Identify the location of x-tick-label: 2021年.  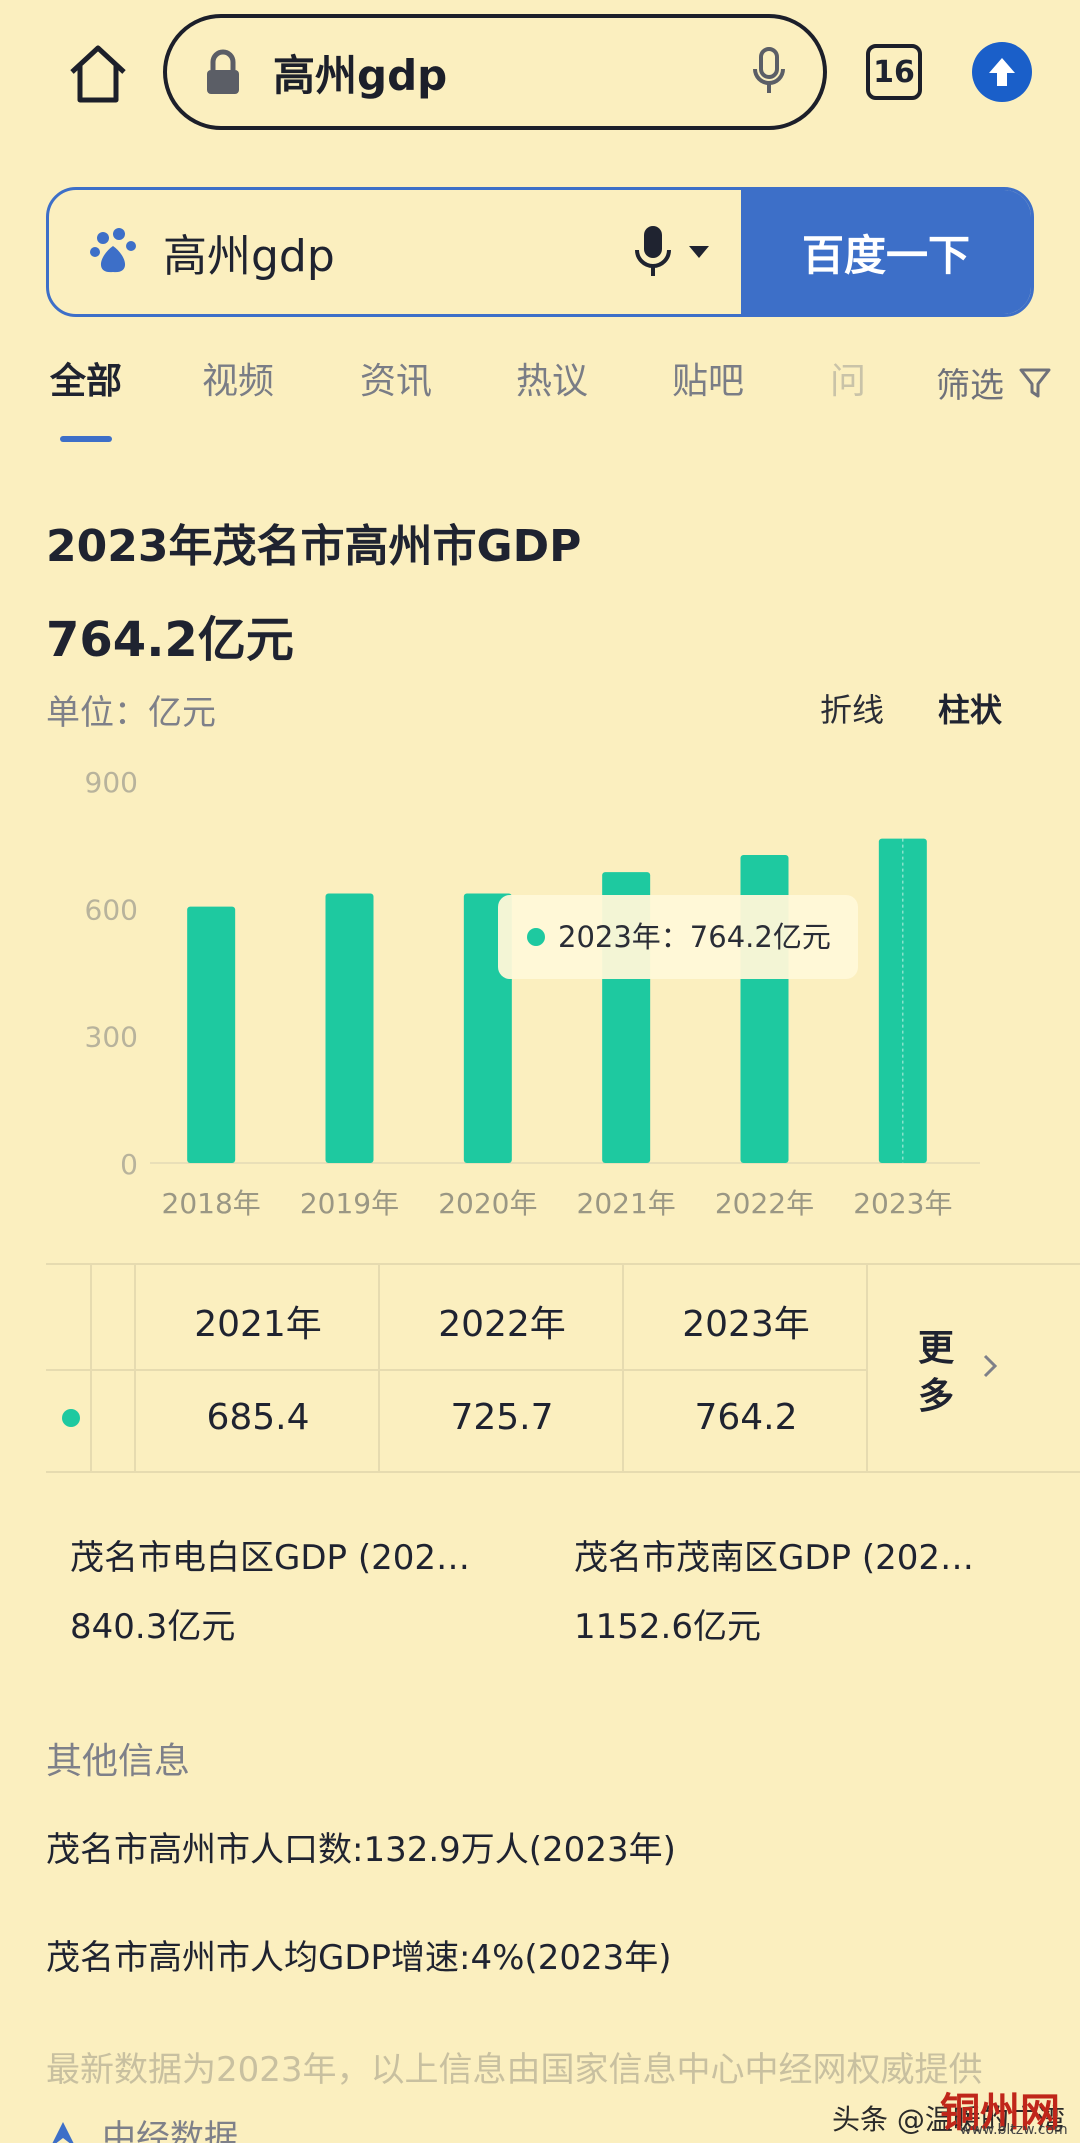
(626, 1203).